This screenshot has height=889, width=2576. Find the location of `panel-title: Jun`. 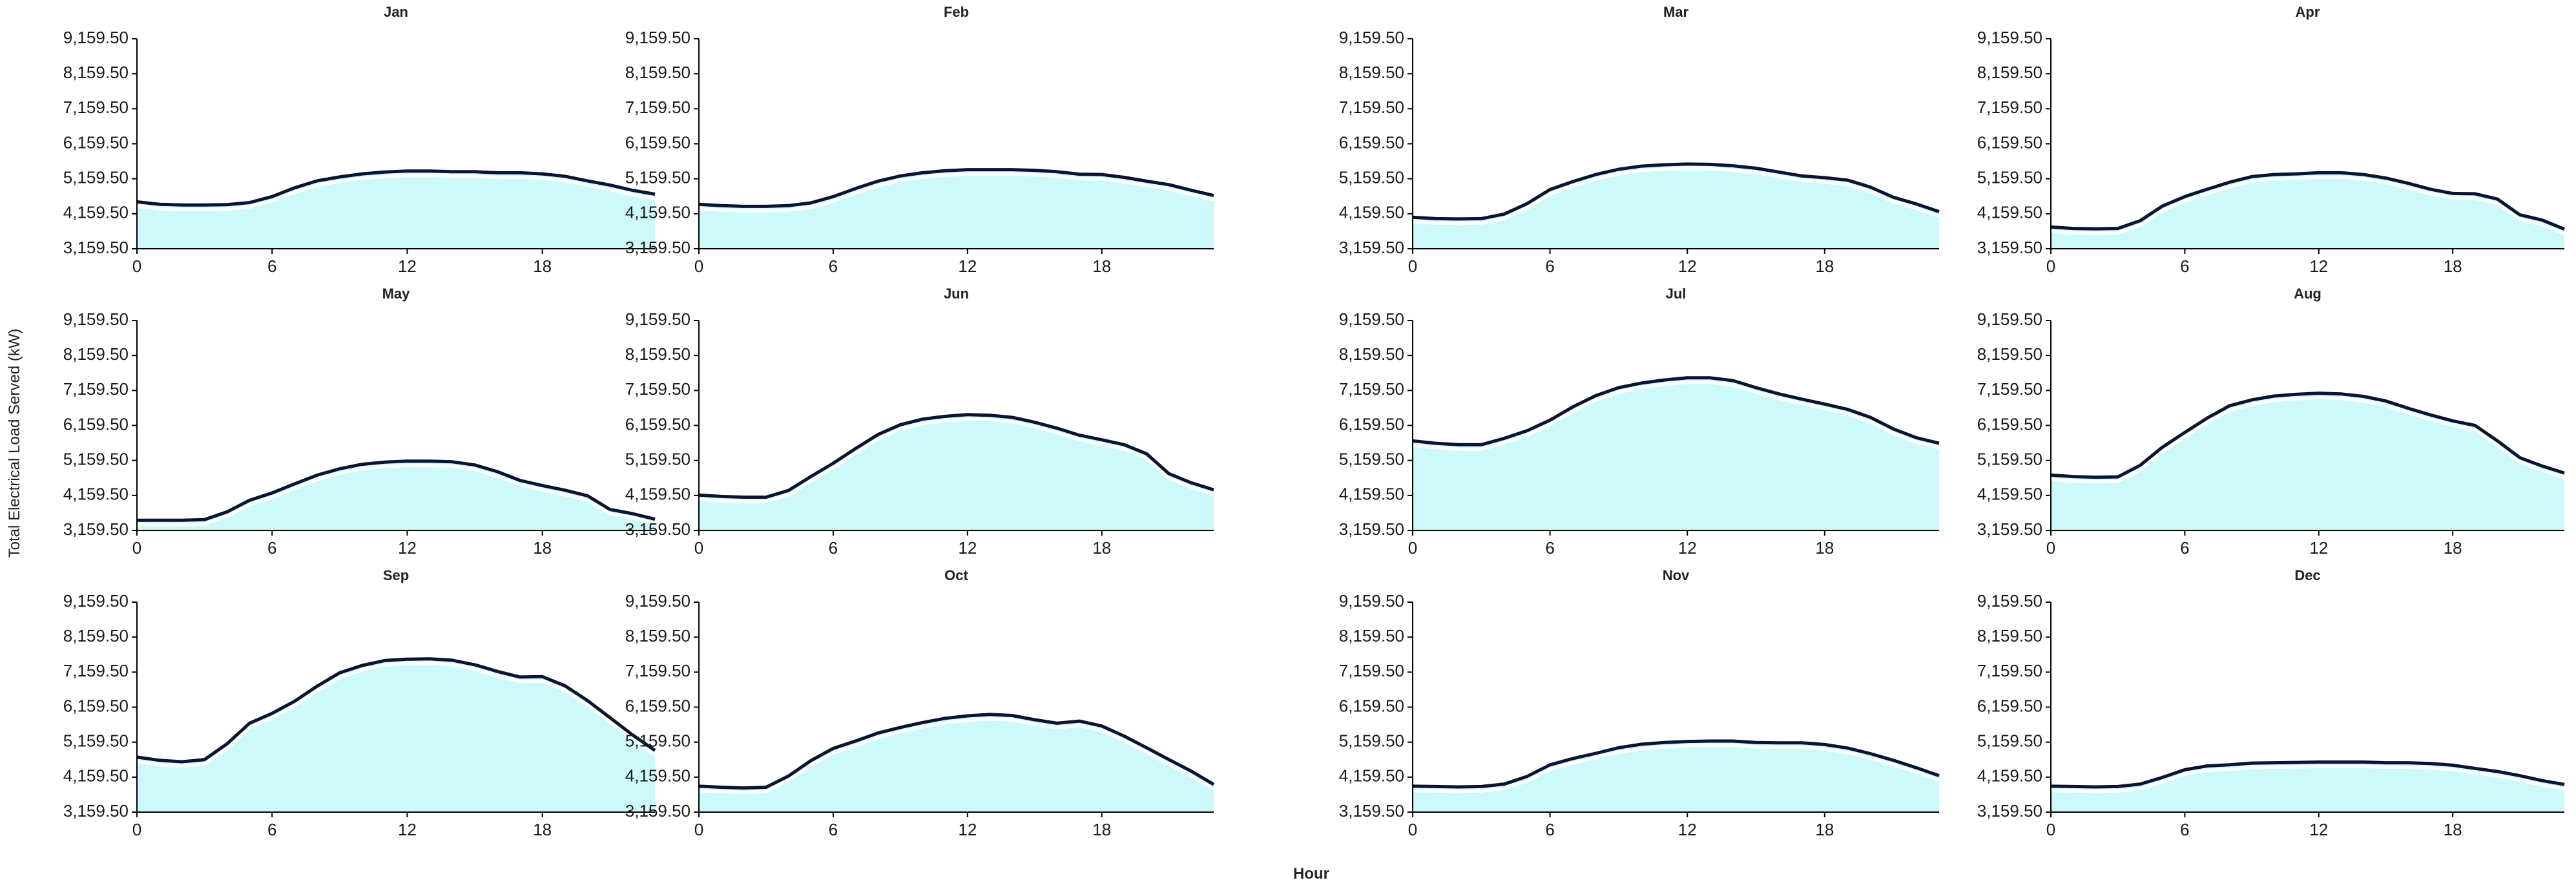

panel-title: Jun is located at coordinates (956, 294).